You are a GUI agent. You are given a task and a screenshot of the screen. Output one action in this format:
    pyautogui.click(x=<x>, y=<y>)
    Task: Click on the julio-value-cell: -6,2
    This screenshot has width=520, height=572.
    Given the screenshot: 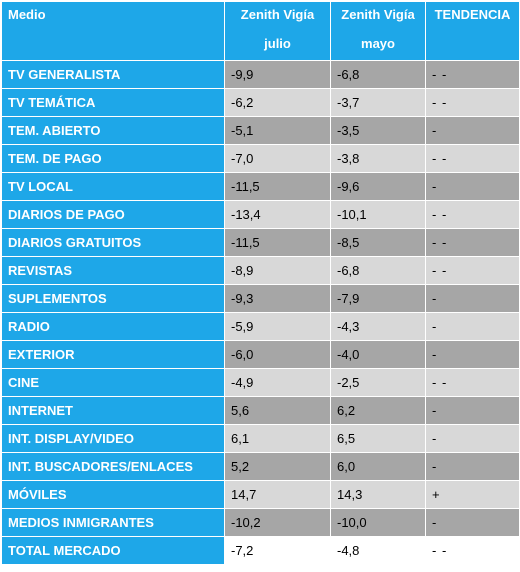 What is the action you would take?
    pyautogui.click(x=277, y=102)
    